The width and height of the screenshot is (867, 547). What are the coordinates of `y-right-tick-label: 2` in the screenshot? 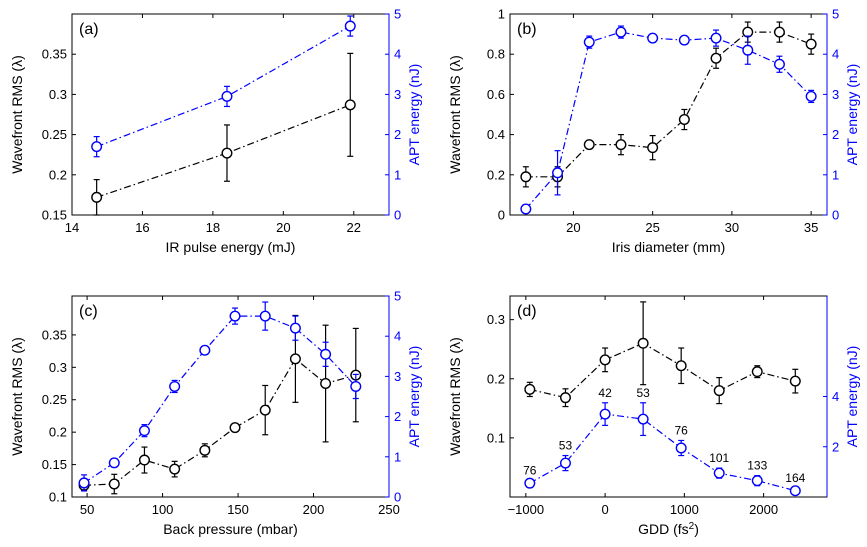 It's located at (397, 134).